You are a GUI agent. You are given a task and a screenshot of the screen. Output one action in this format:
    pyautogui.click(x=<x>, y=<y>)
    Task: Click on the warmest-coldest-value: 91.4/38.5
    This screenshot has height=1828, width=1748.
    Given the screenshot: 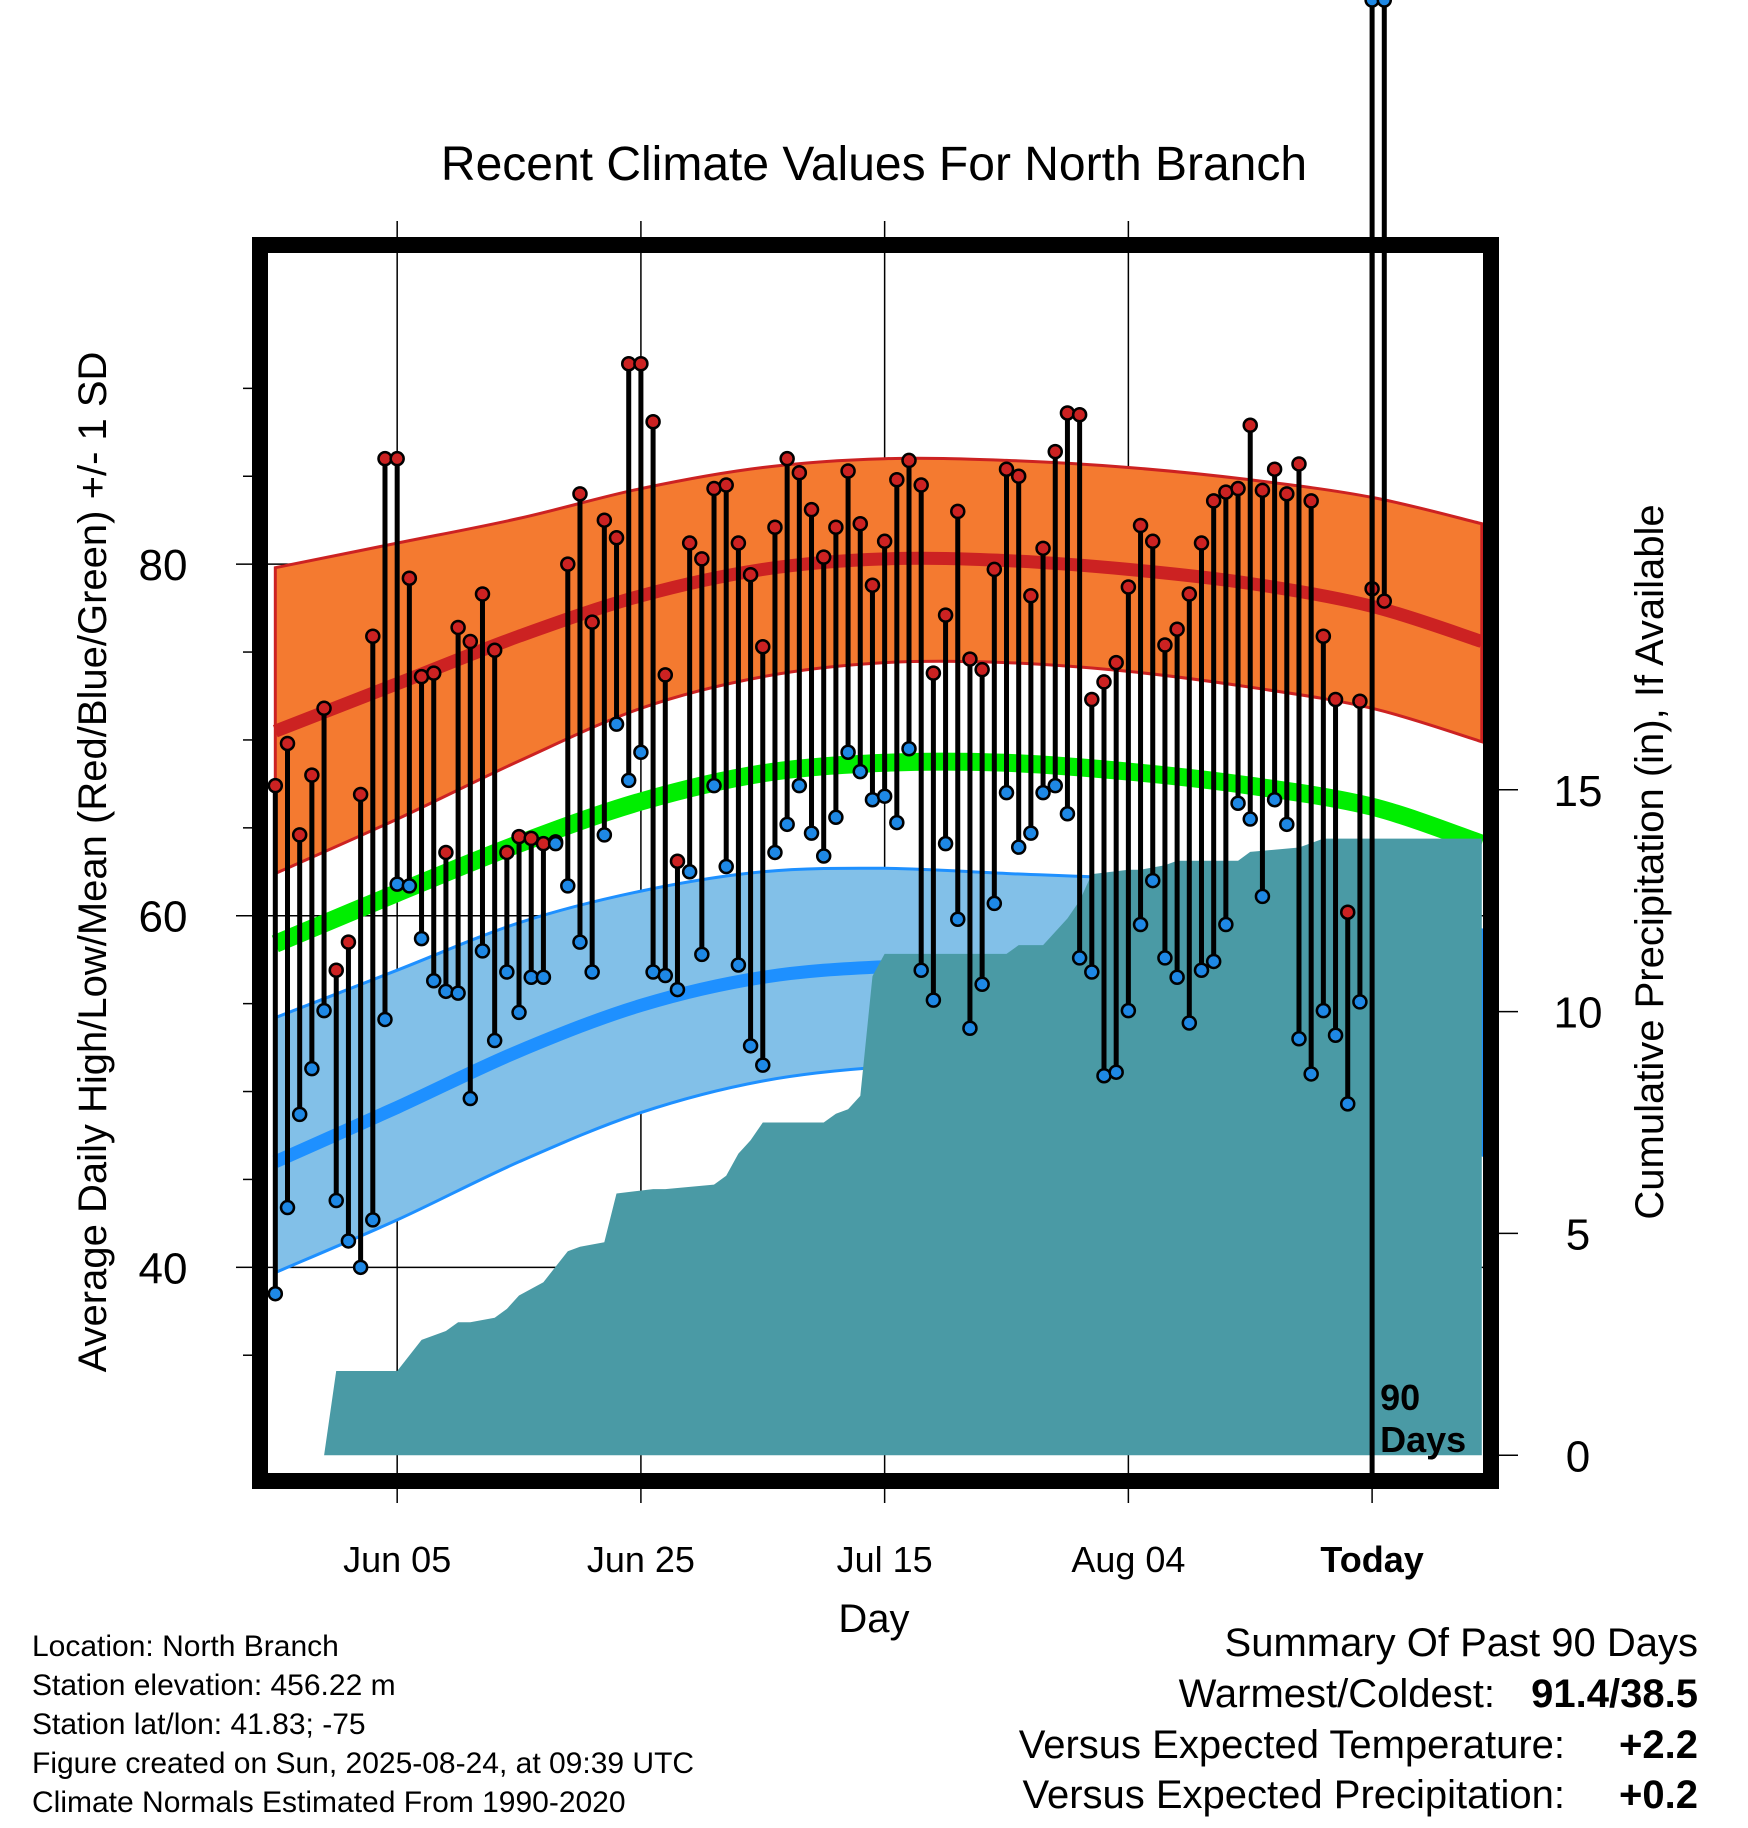 What is the action you would take?
    pyautogui.click(x=1614, y=1694)
    